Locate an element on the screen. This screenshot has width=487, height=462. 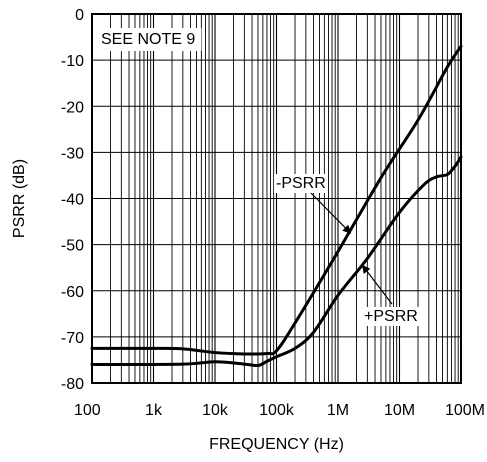
y-axis-ticks: 0 -10 -20 -30 -40 -50 -60 -70 -80 is located at coordinates (72, 200).